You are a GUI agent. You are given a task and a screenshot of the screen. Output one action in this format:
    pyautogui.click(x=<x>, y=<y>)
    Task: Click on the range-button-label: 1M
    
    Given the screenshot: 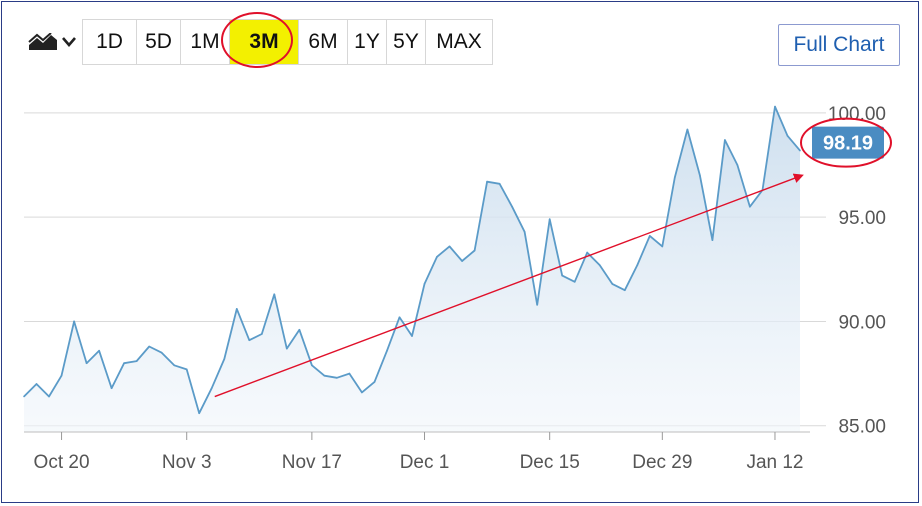 What is the action you would take?
    pyautogui.click(x=205, y=41)
    